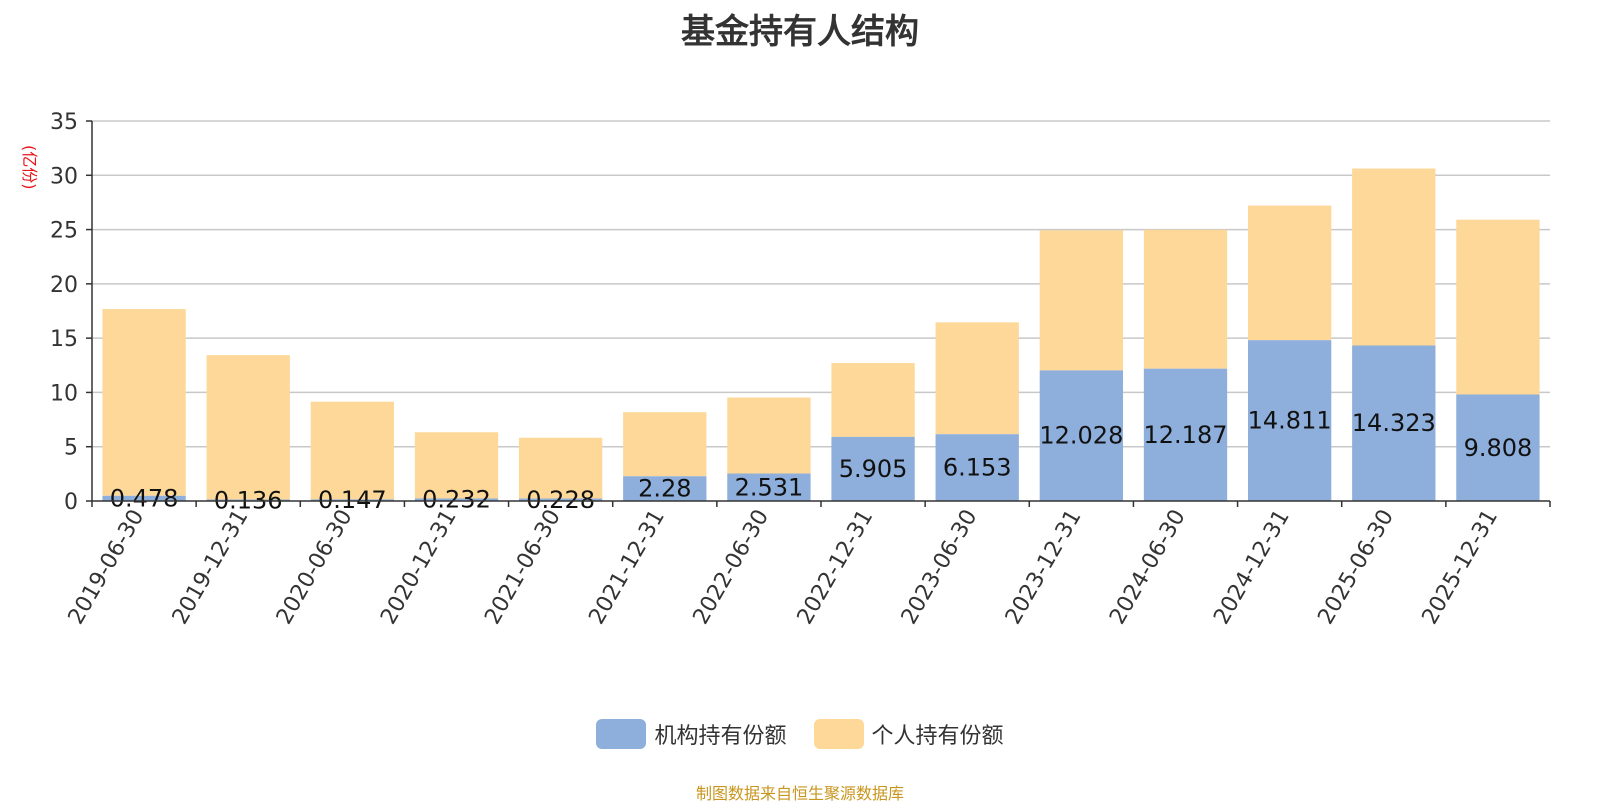 Image resolution: width=1600 pixels, height=804 pixels. I want to click on x-tick-label: 2022-06-30, so click(732, 567).